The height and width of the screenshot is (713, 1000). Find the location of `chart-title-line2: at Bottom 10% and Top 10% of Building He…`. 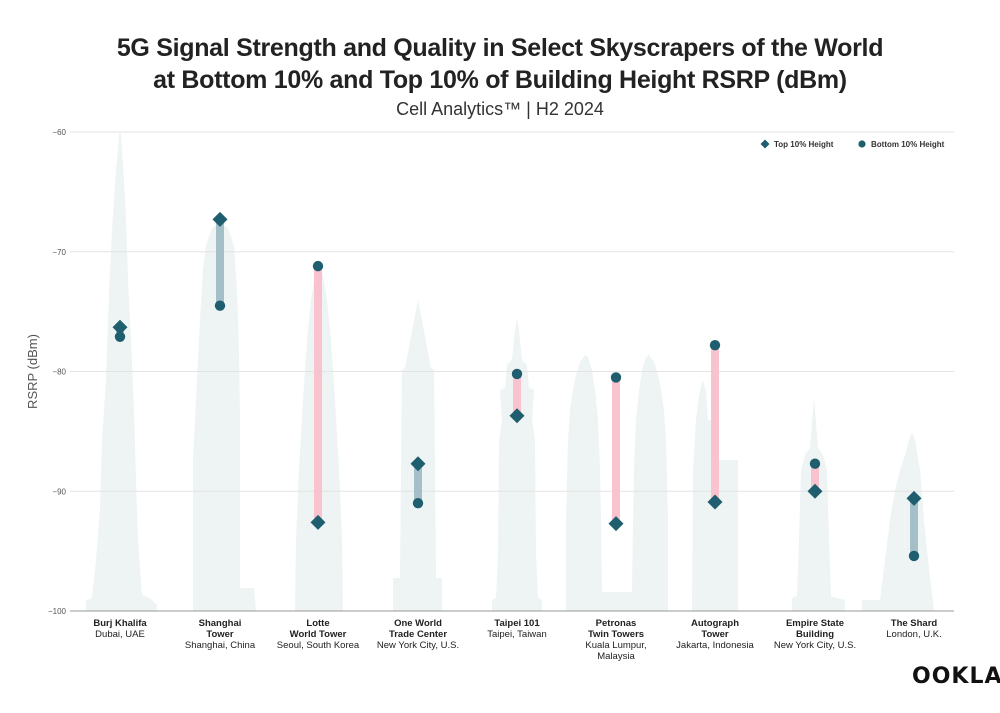

chart-title-line2: at Bottom 10% and Top 10% of Building He… is located at coordinates (500, 80).